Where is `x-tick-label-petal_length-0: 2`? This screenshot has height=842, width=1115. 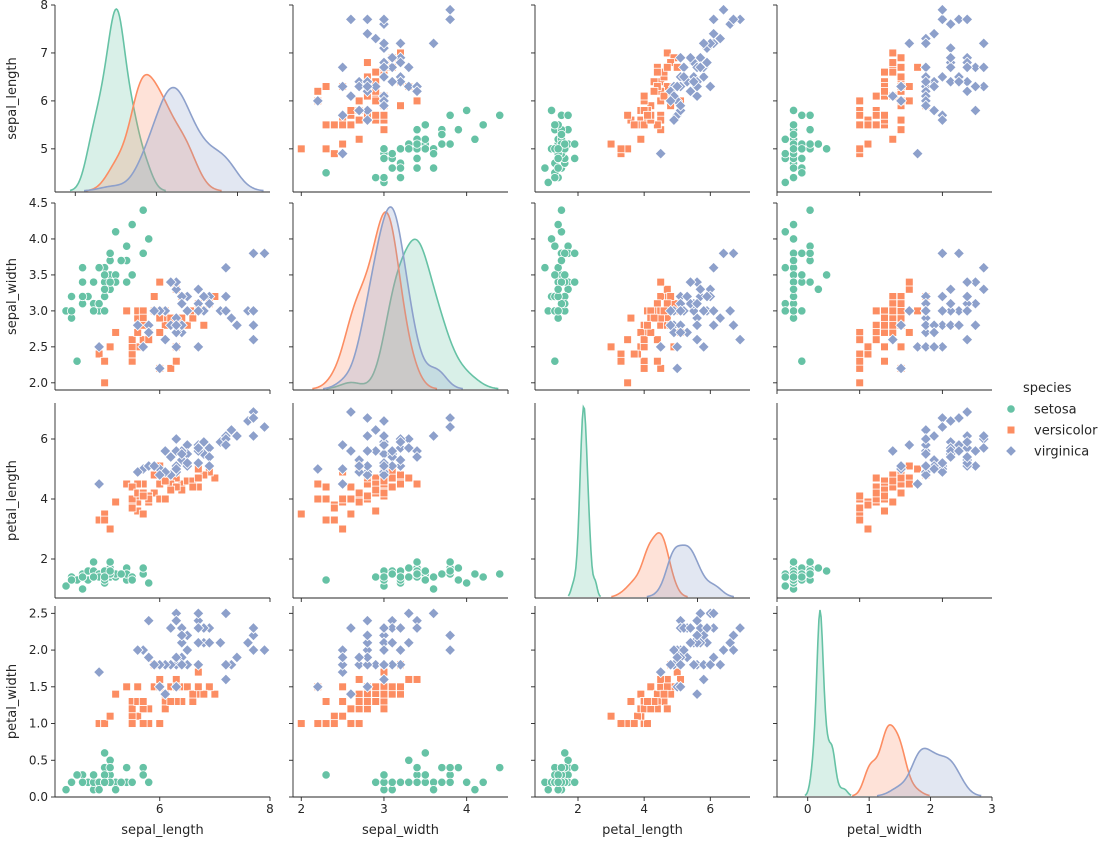
x-tick-label-petal_length-0: 2 is located at coordinates (578, 809).